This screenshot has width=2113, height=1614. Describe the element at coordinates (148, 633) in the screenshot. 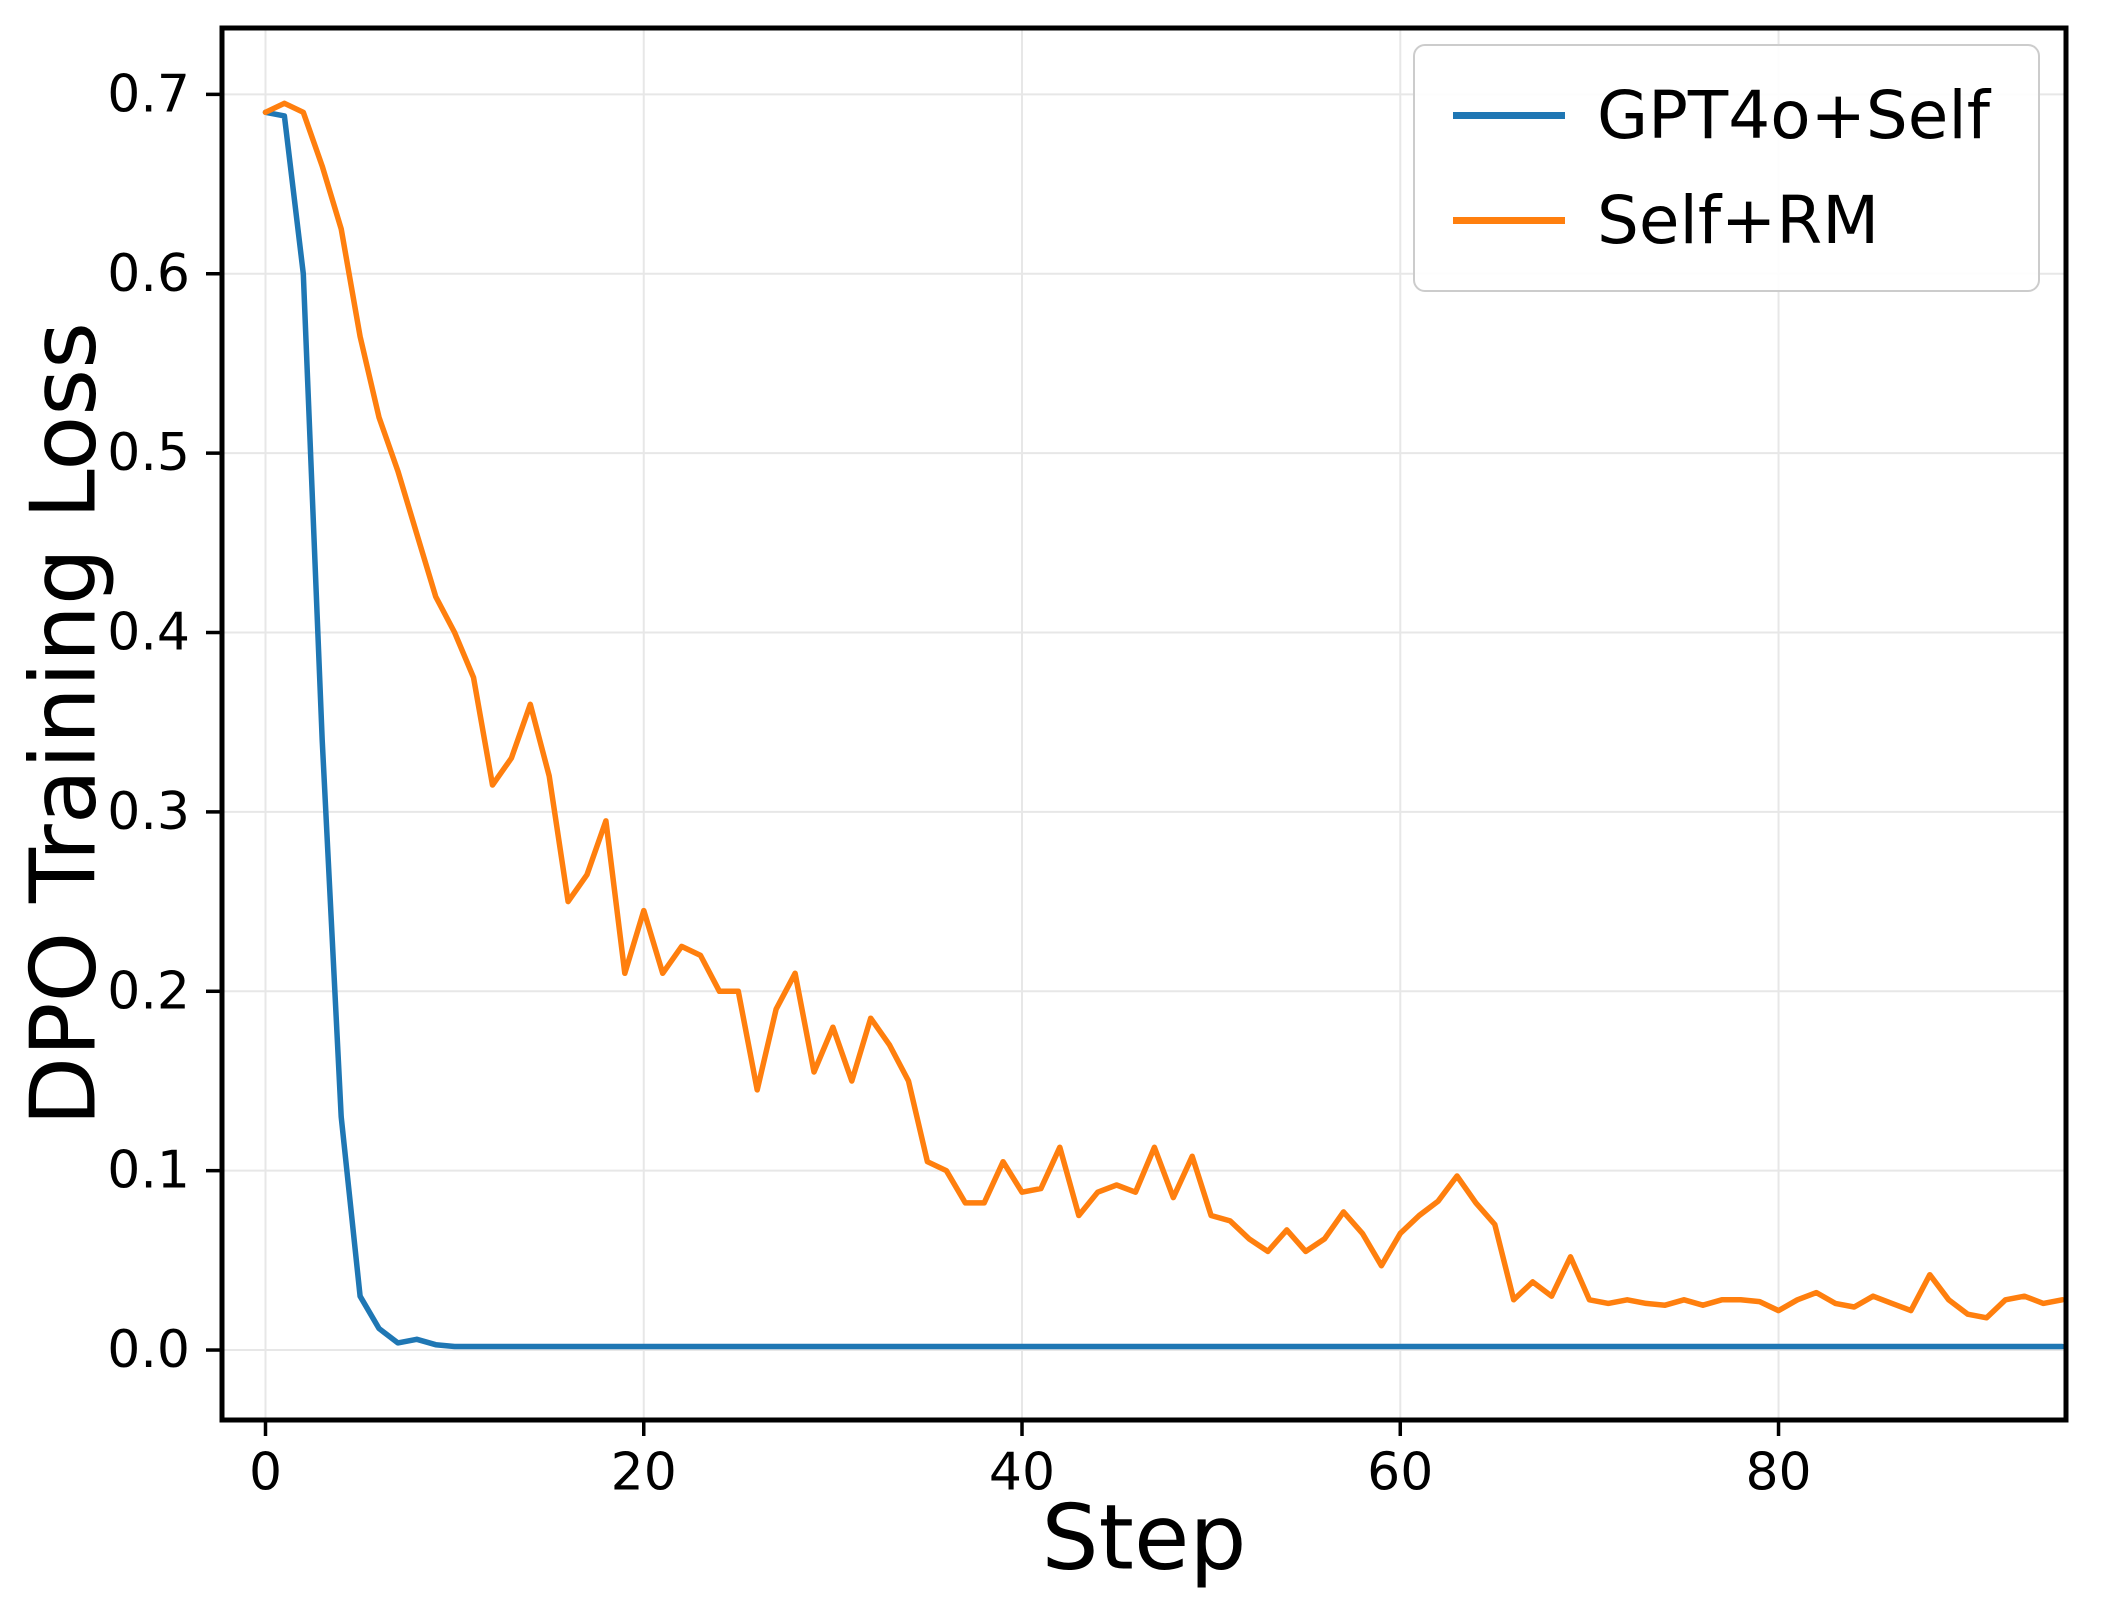

I see `y-tick-label: 0.4` at that location.